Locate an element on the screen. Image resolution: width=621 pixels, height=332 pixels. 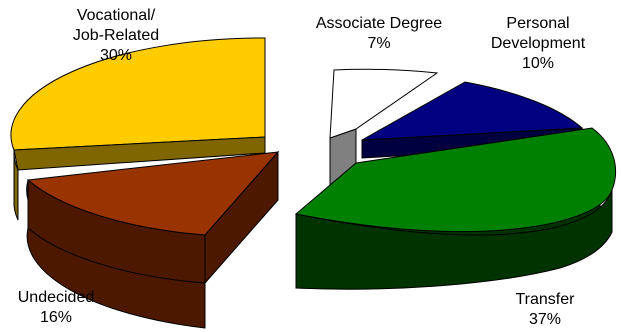
label-associate-value: 7% is located at coordinates (379, 43).